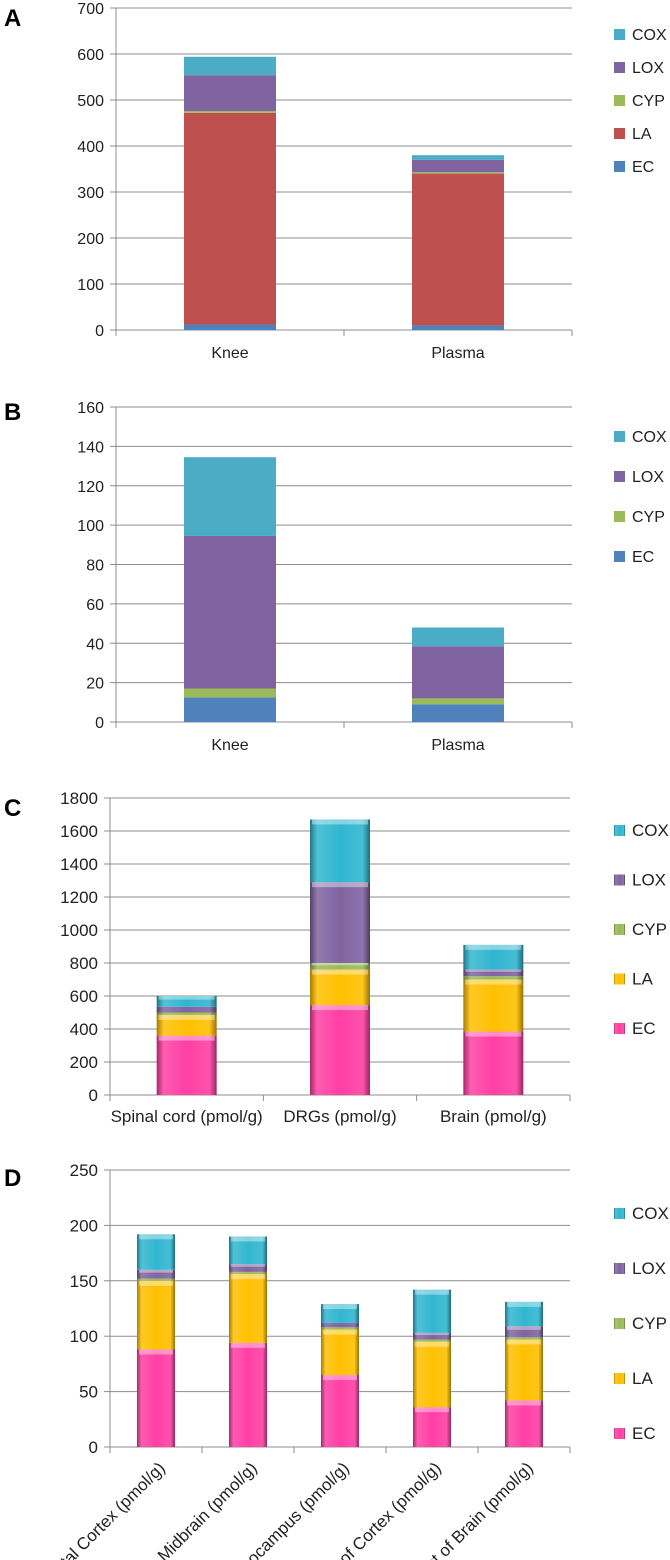 The height and width of the screenshot is (1560, 670). I want to click on legend-swatch-lox, so click(619, 476).